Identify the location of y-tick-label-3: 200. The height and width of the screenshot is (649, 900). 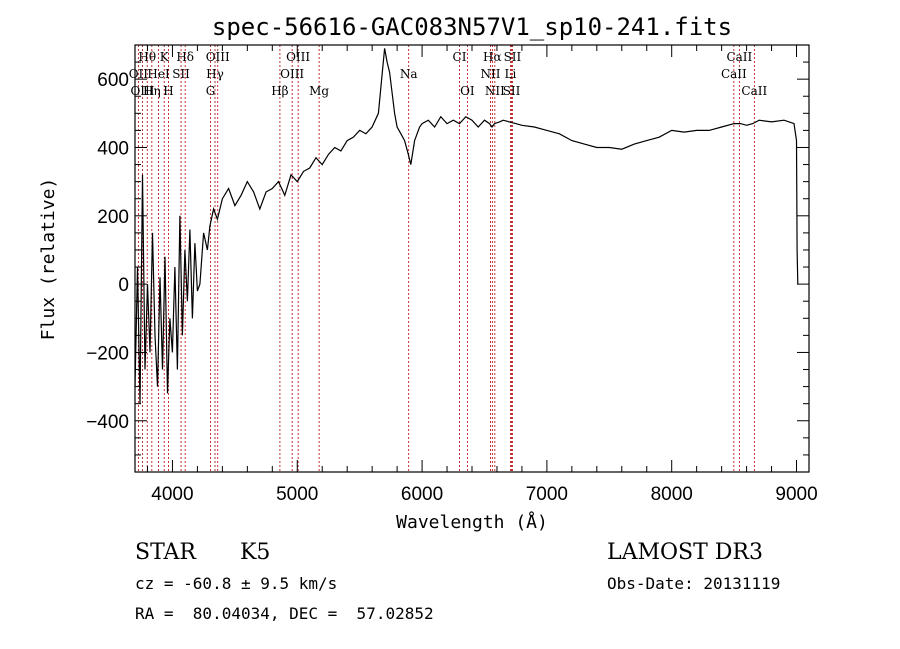
(113, 217).